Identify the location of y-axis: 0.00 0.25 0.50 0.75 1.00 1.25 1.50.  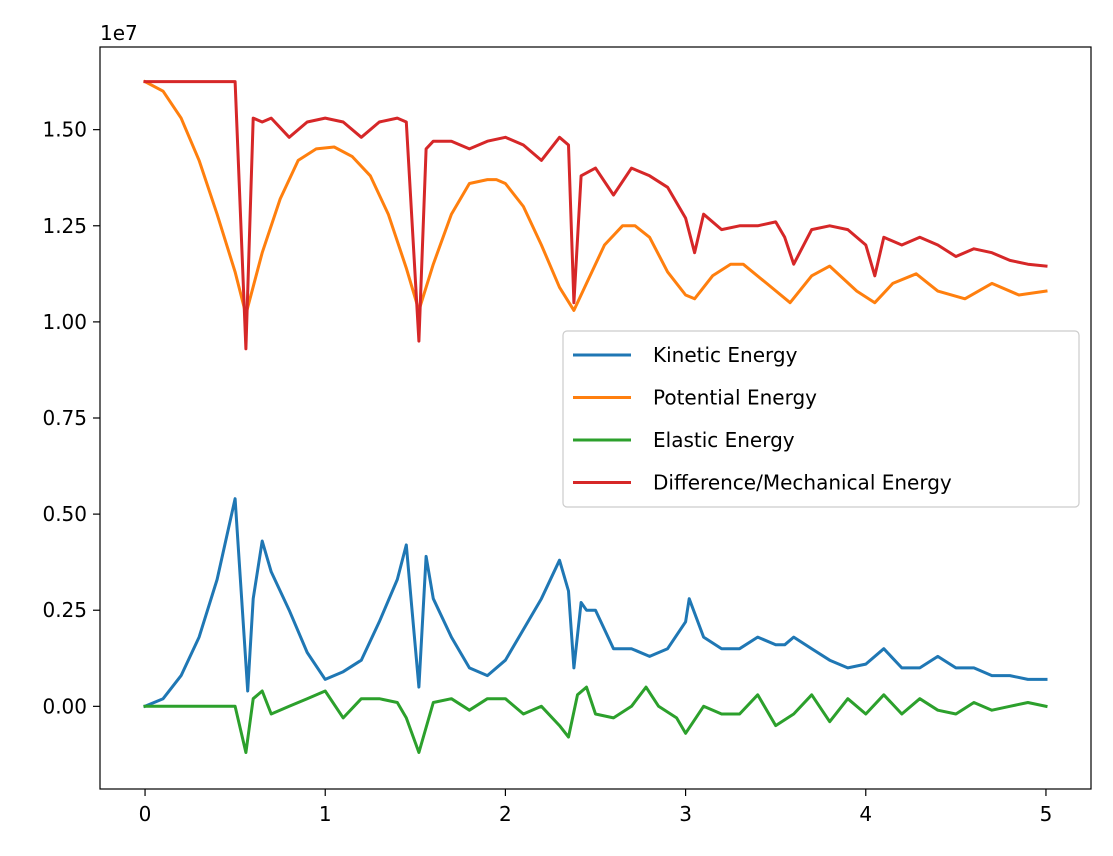
(71, 418).